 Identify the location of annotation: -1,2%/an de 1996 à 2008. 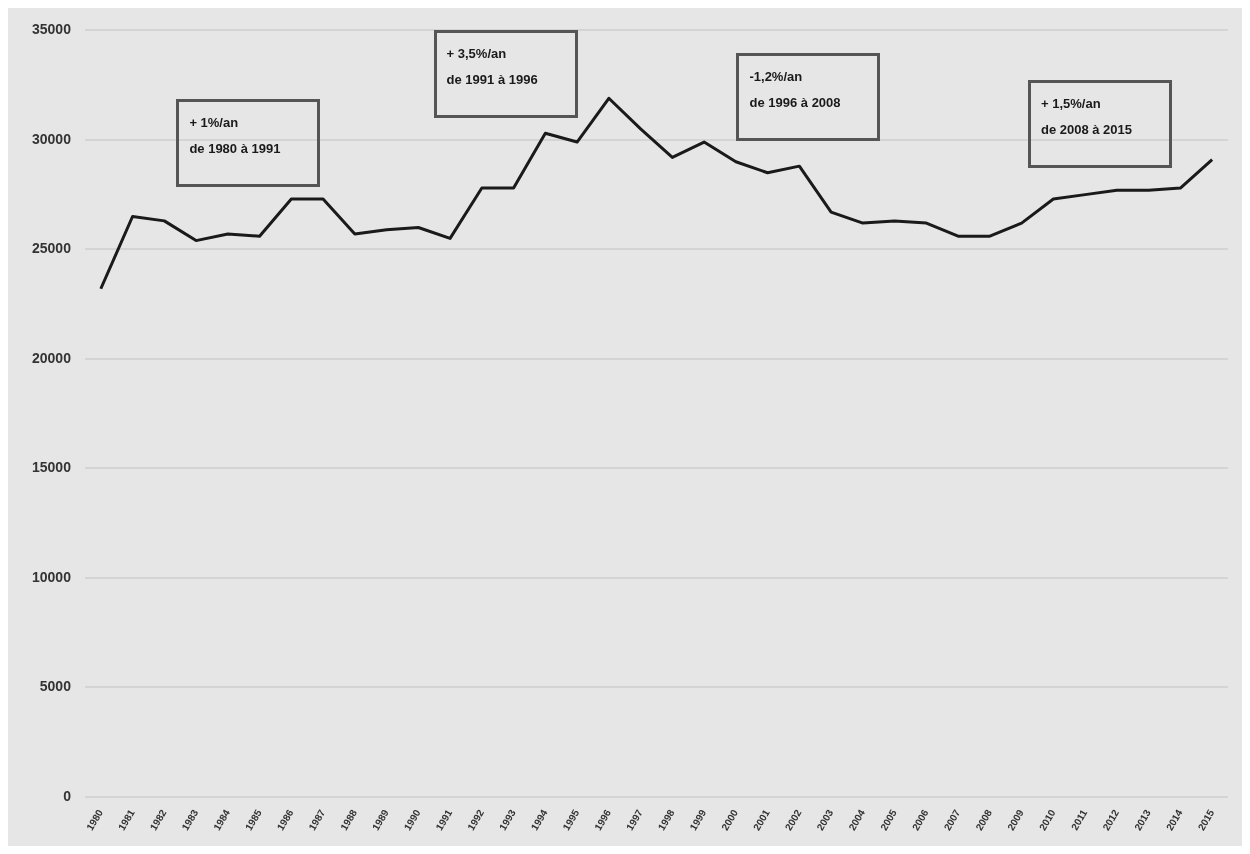
(808, 97).